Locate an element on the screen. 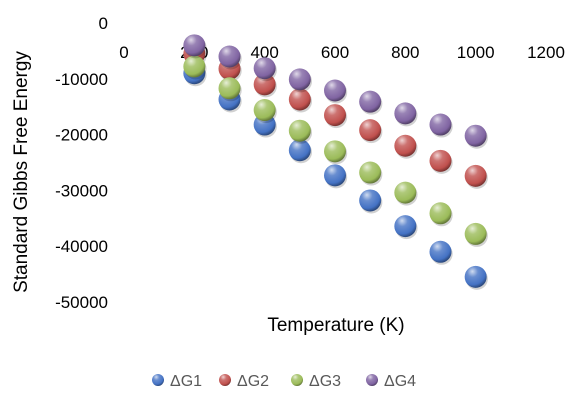 Image resolution: width=572 pixels, height=399 pixels. legend-item: ΔG2 is located at coordinates (244, 381).